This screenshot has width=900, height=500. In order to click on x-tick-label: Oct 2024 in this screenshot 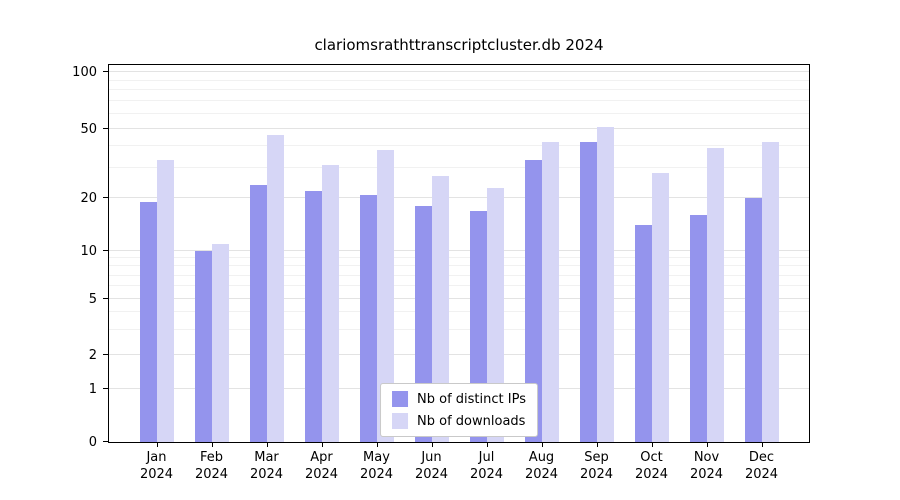, I will do `click(651, 466)`.